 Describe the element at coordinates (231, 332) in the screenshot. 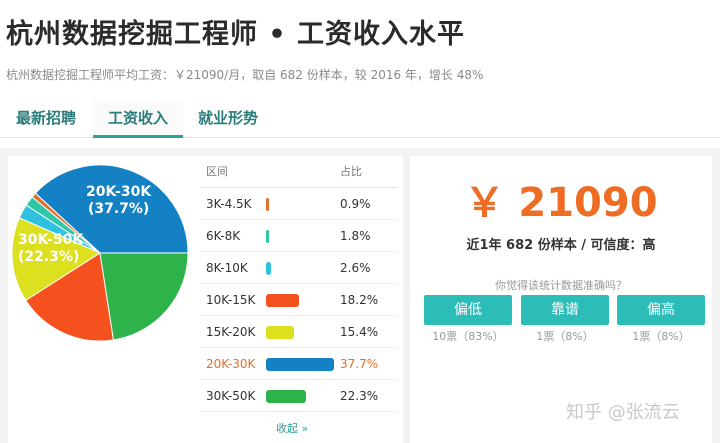

I see `row-range: 15K-20K` at that location.